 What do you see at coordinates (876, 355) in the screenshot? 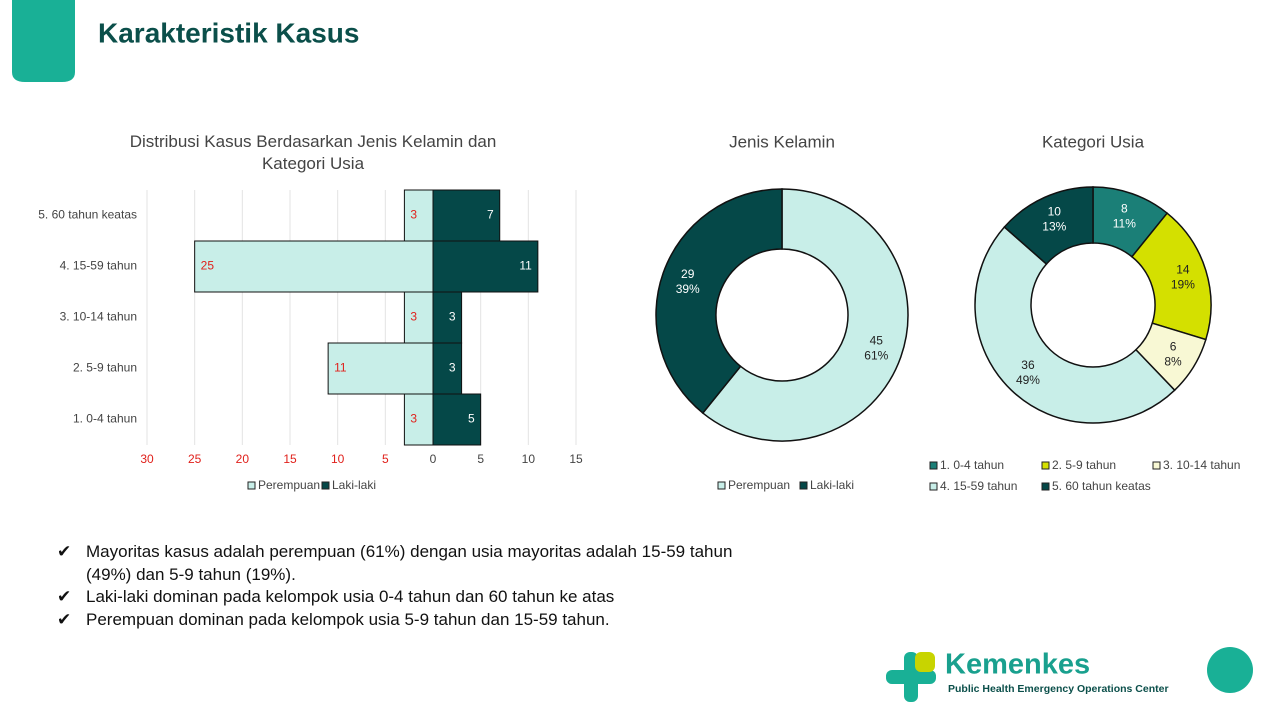
I see `data-label-percent: 61%` at bounding box center [876, 355].